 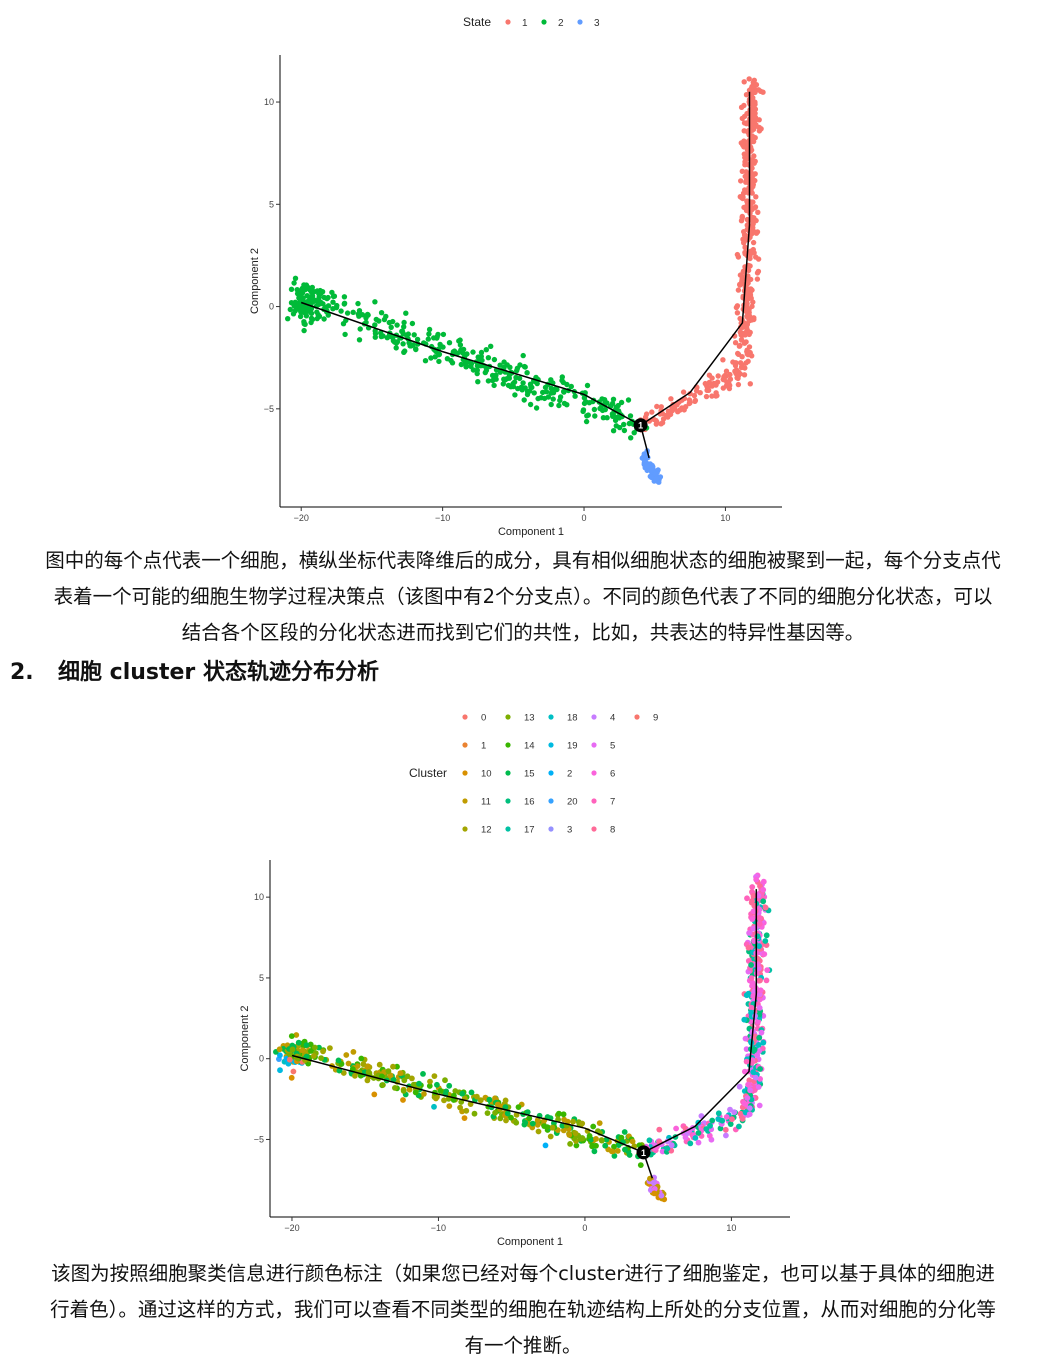 What do you see at coordinates (531, 532) in the screenshot?
I see `x-axis-label: Component 1` at bounding box center [531, 532].